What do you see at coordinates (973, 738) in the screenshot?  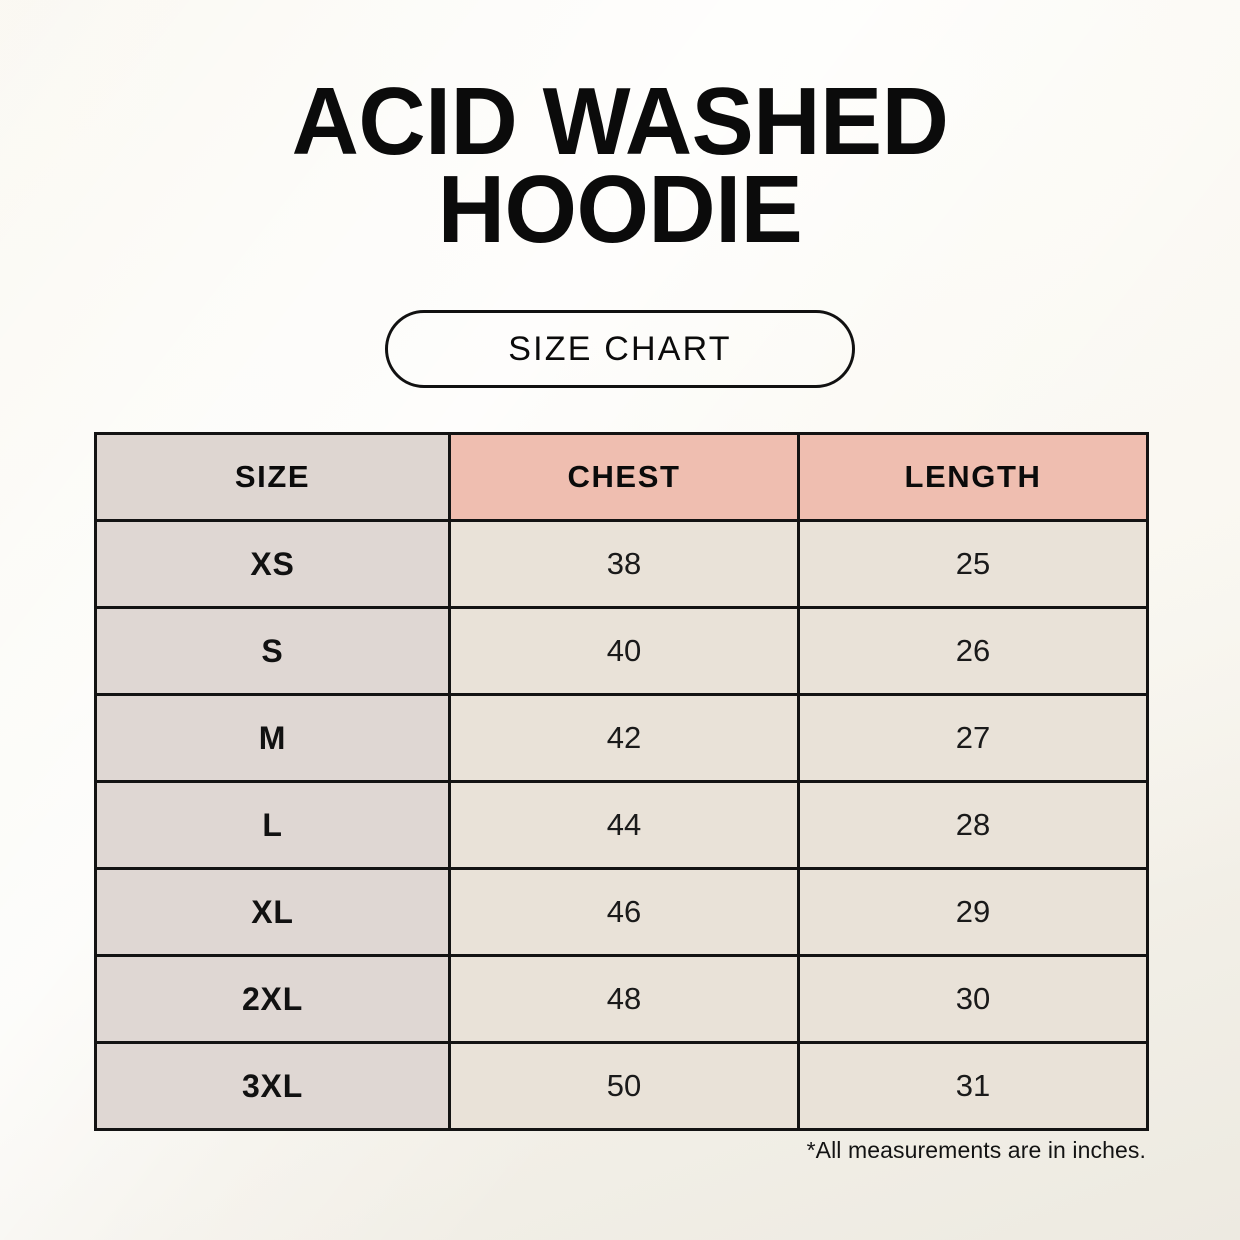 I see `cell-length: 27` at bounding box center [973, 738].